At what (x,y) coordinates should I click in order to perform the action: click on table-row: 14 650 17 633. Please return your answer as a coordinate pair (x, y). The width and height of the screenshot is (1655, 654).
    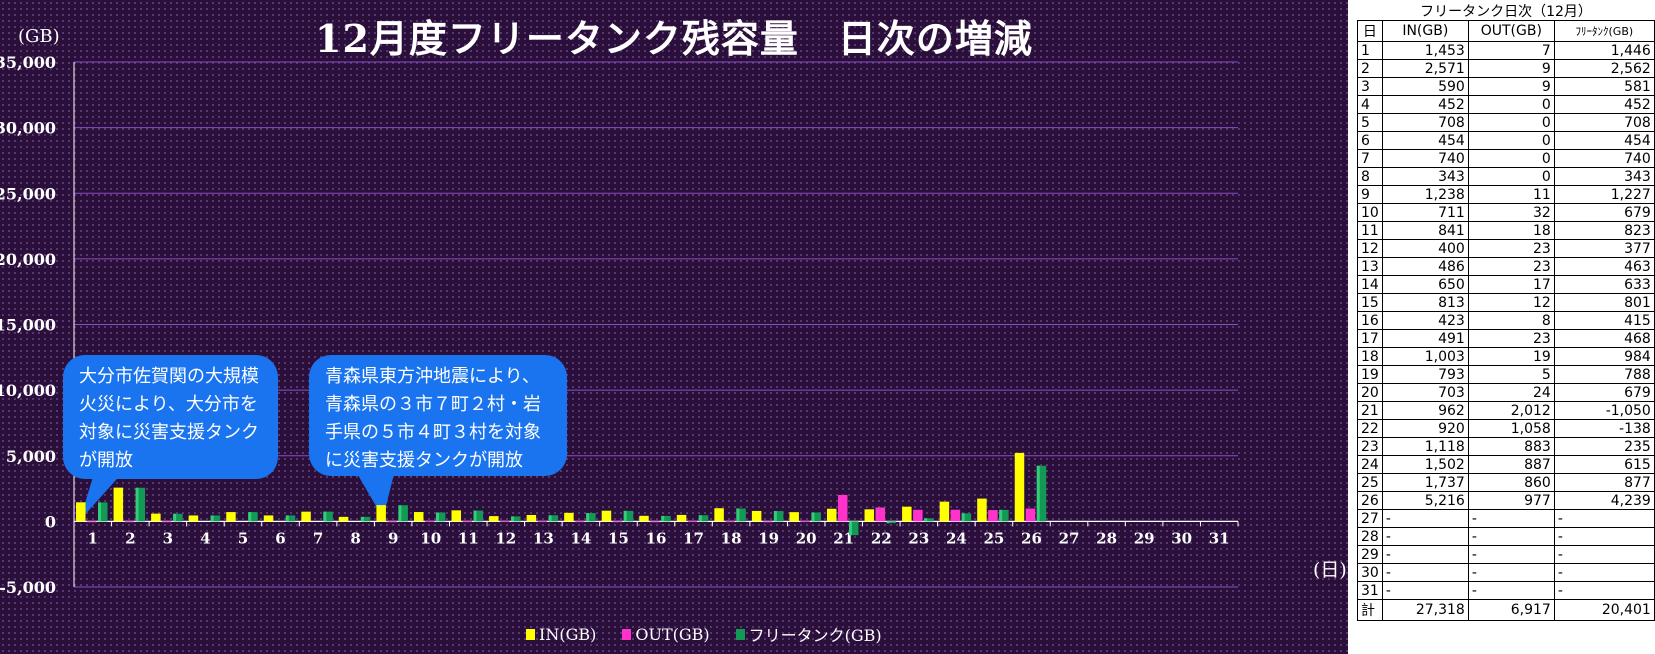
    Looking at the image, I should click on (1506, 284).